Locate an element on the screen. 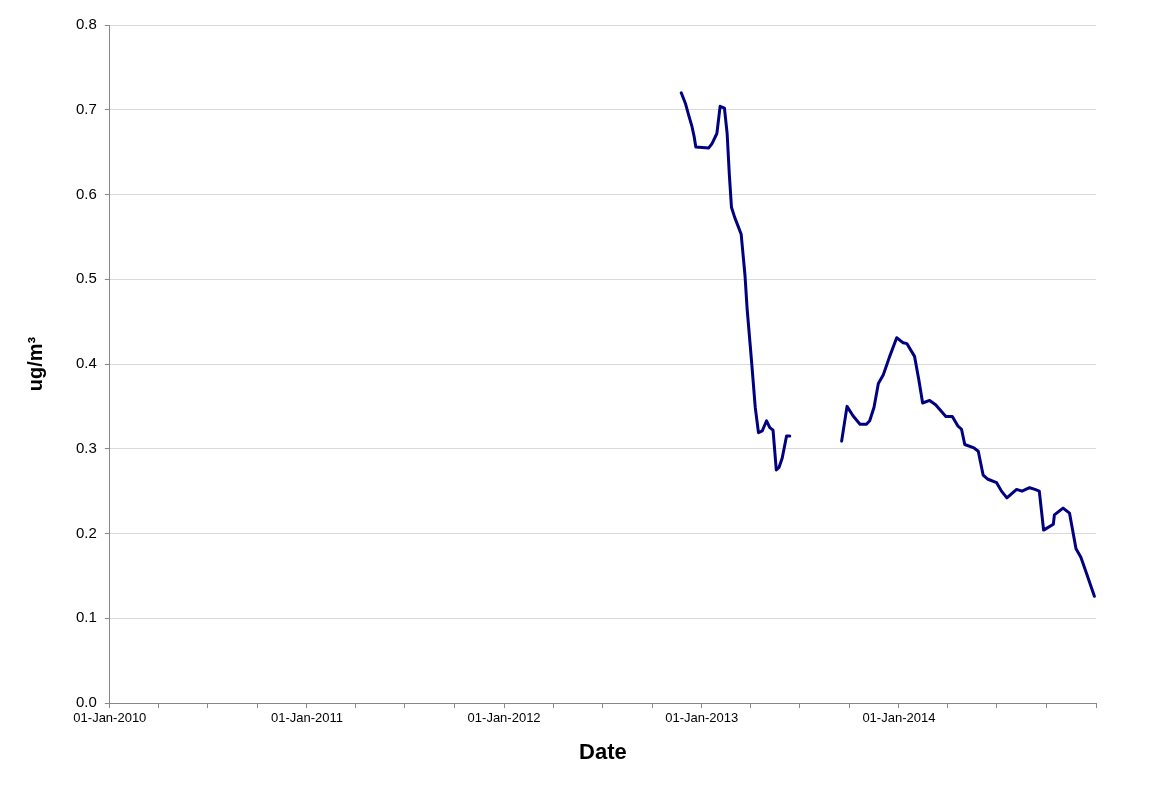 Image resolution: width=1151 pixels, height=790 pixels. y-tick-label: 0.7 is located at coordinates (86, 108).